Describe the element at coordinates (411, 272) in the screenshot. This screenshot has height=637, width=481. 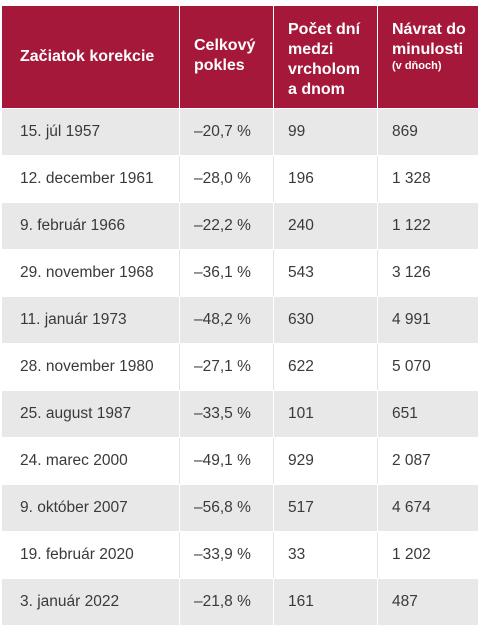
I see `cell-days-recovery: 3 126` at that location.